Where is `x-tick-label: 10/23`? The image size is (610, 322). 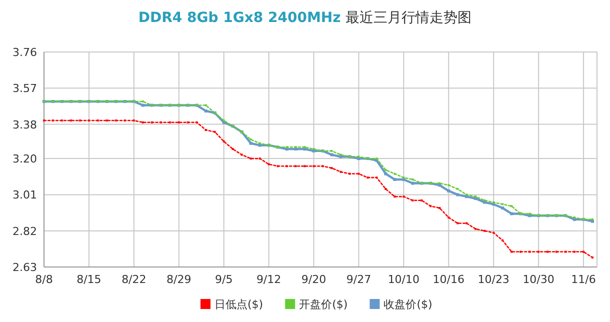
x-tick-label: 10/23 is located at coordinates (494, 279).